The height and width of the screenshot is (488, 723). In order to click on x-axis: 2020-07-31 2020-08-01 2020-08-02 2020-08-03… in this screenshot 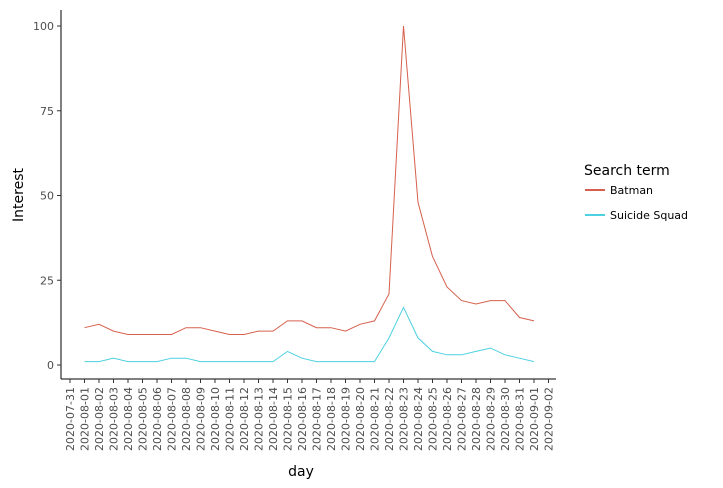, I will do `click(308, 414)`.